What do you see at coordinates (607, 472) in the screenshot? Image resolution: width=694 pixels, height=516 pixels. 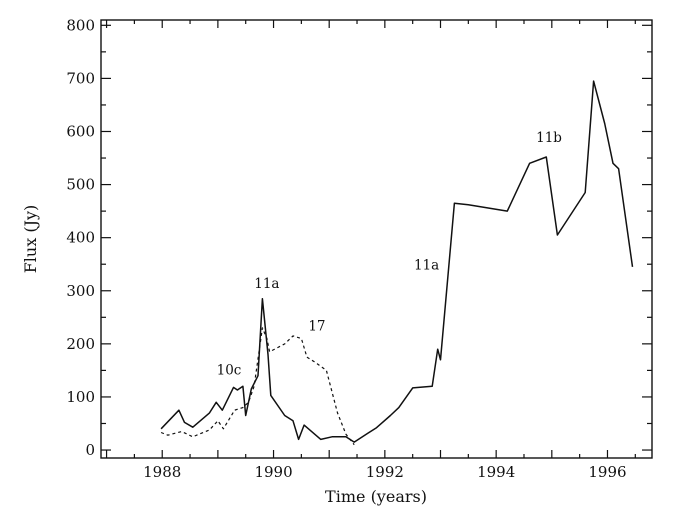 I see `x-tick-label: 1996` at bounding box center [607, 472].